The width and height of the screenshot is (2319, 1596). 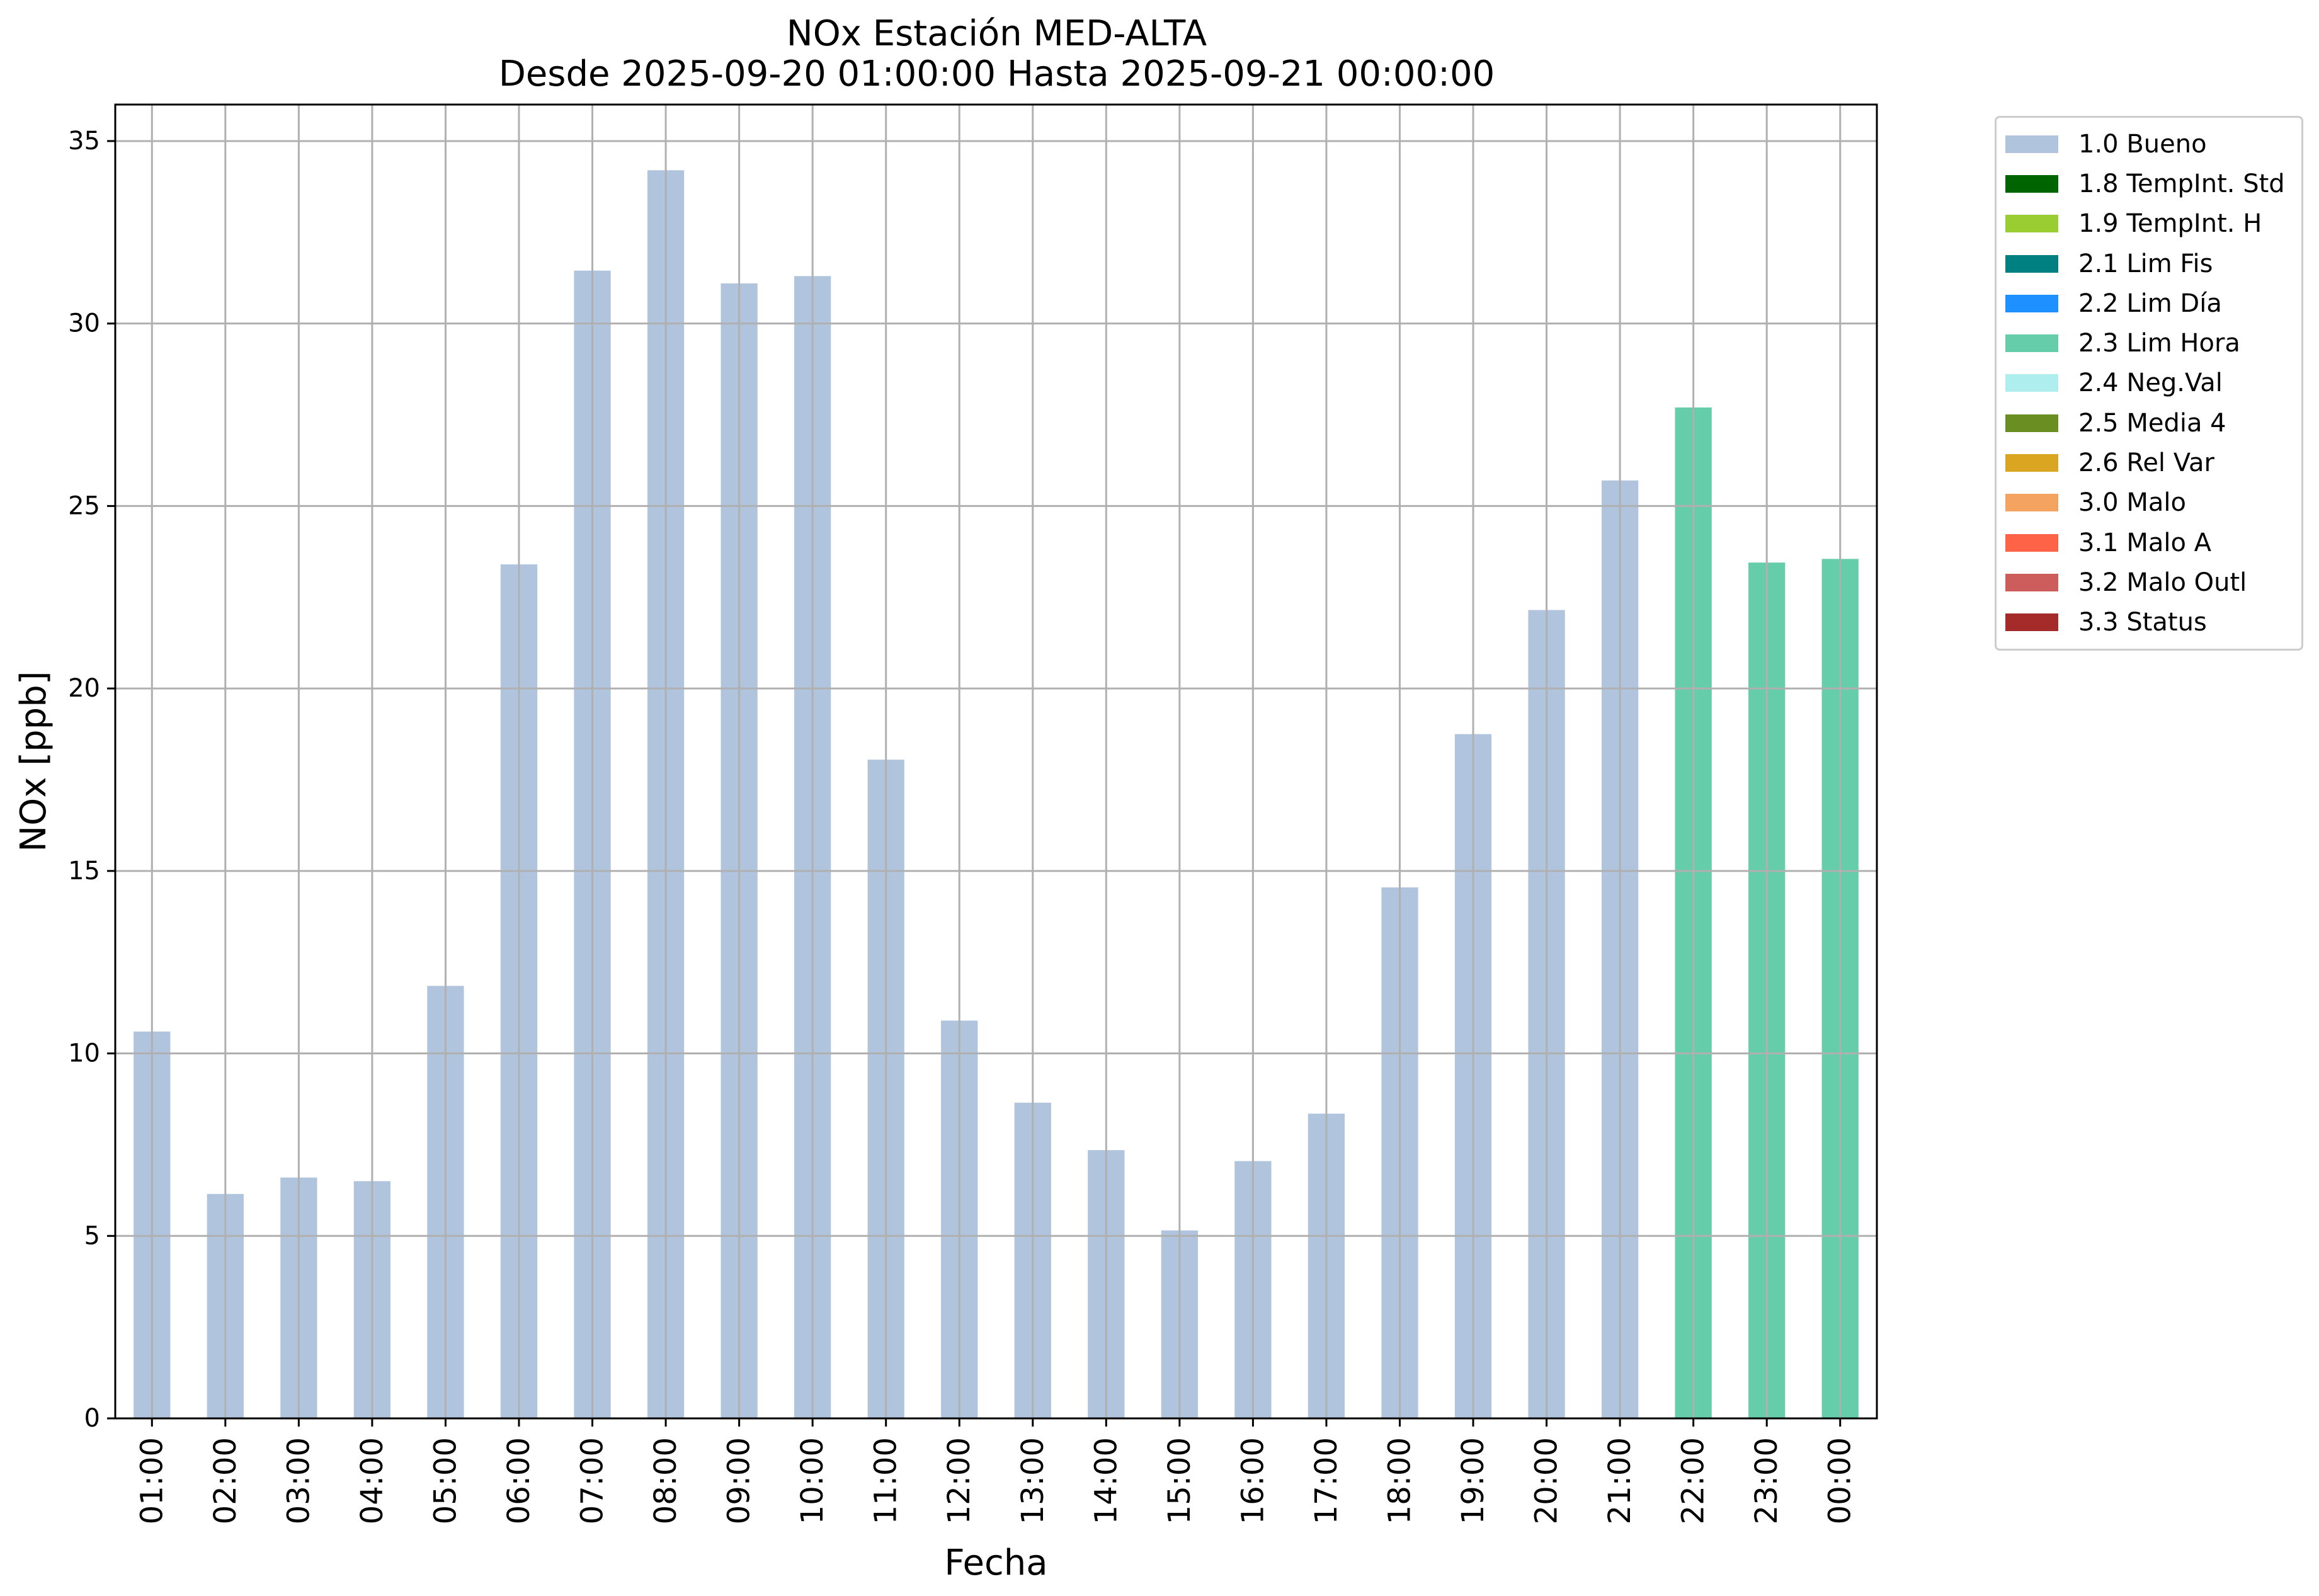 I want to click on x-axis-label: Fecha, so click(x=995, y=1562).